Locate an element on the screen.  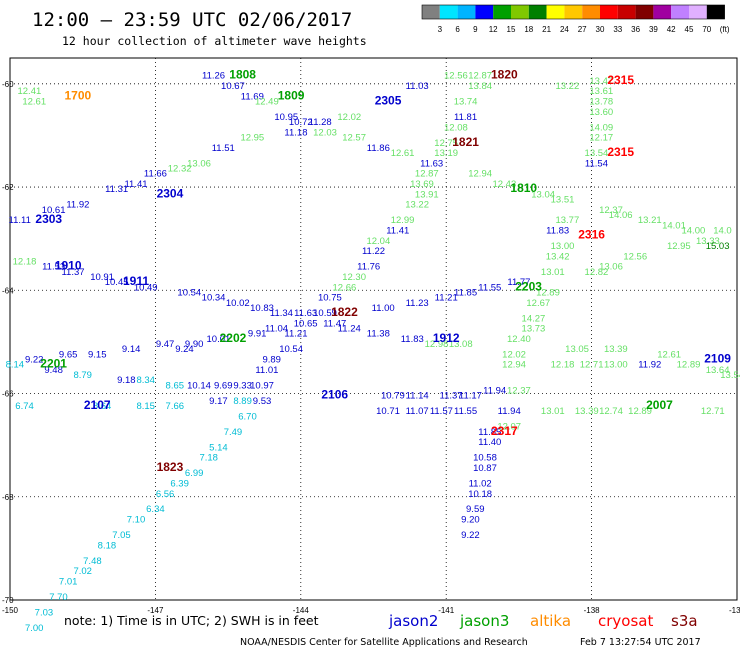
satellite-legend: jason2 jason3 altika cryosat s3a is located at coordinates (543, 621).